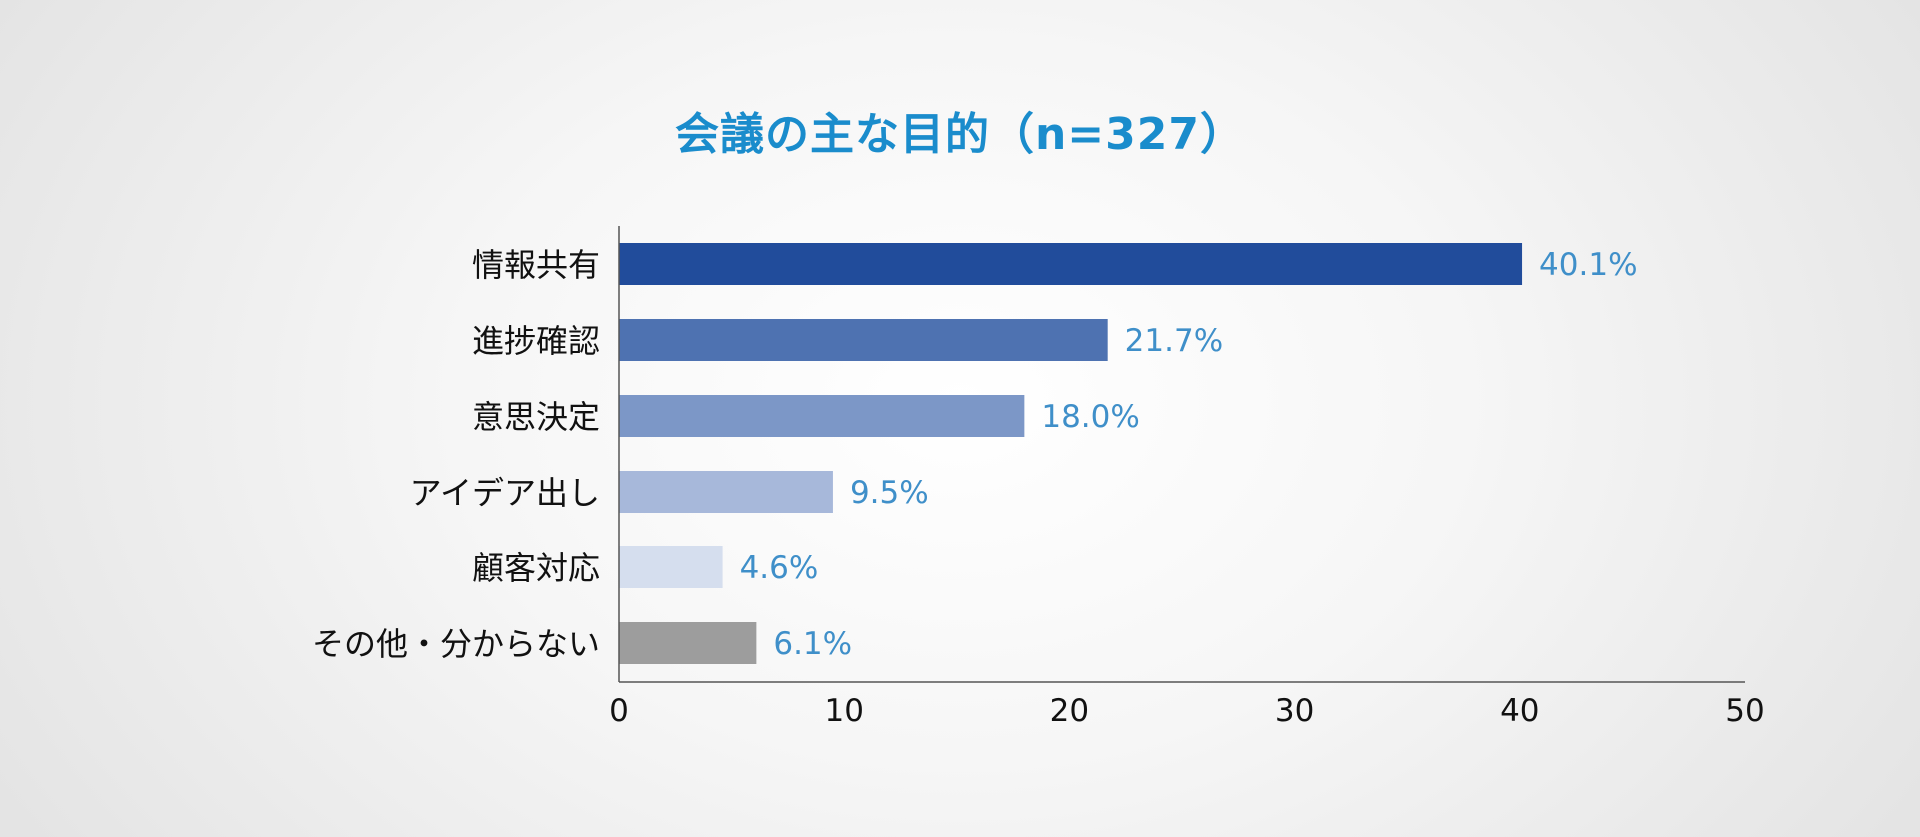  I want to click on value-label-4: 9.5%, so click(889, 493).